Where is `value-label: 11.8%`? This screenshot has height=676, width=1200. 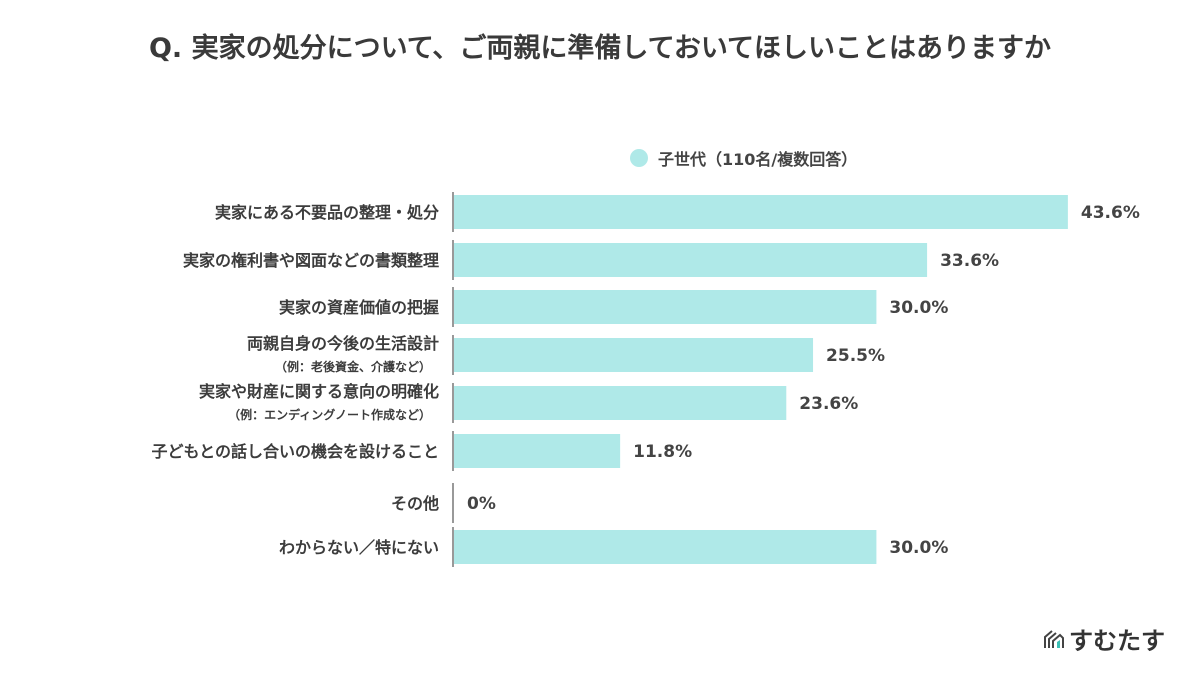 value-label: 11.8% is located at coordinates (662, 452).